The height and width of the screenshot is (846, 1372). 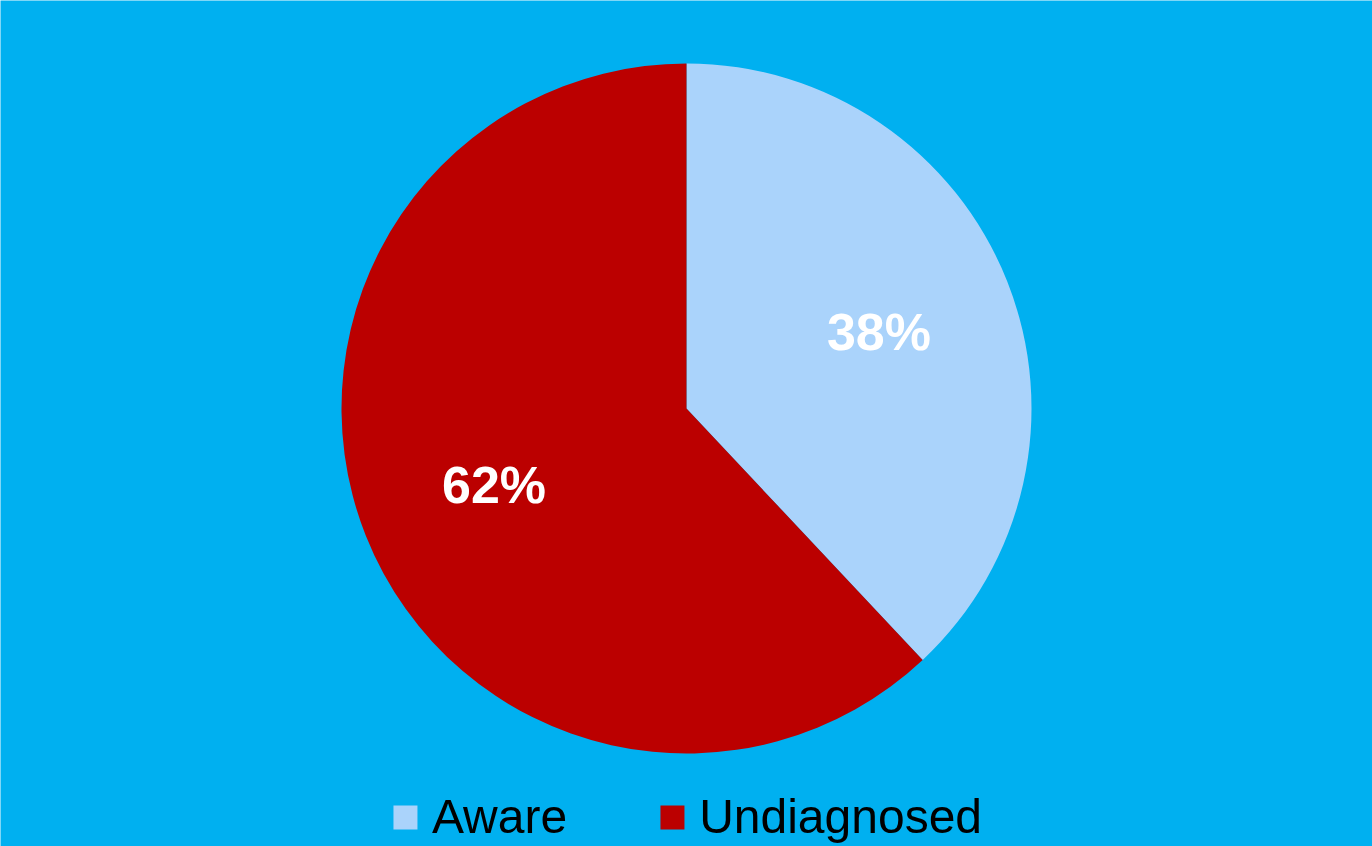 I want to click on legend-label: Undiagnosed, so click(x=841, y=816).